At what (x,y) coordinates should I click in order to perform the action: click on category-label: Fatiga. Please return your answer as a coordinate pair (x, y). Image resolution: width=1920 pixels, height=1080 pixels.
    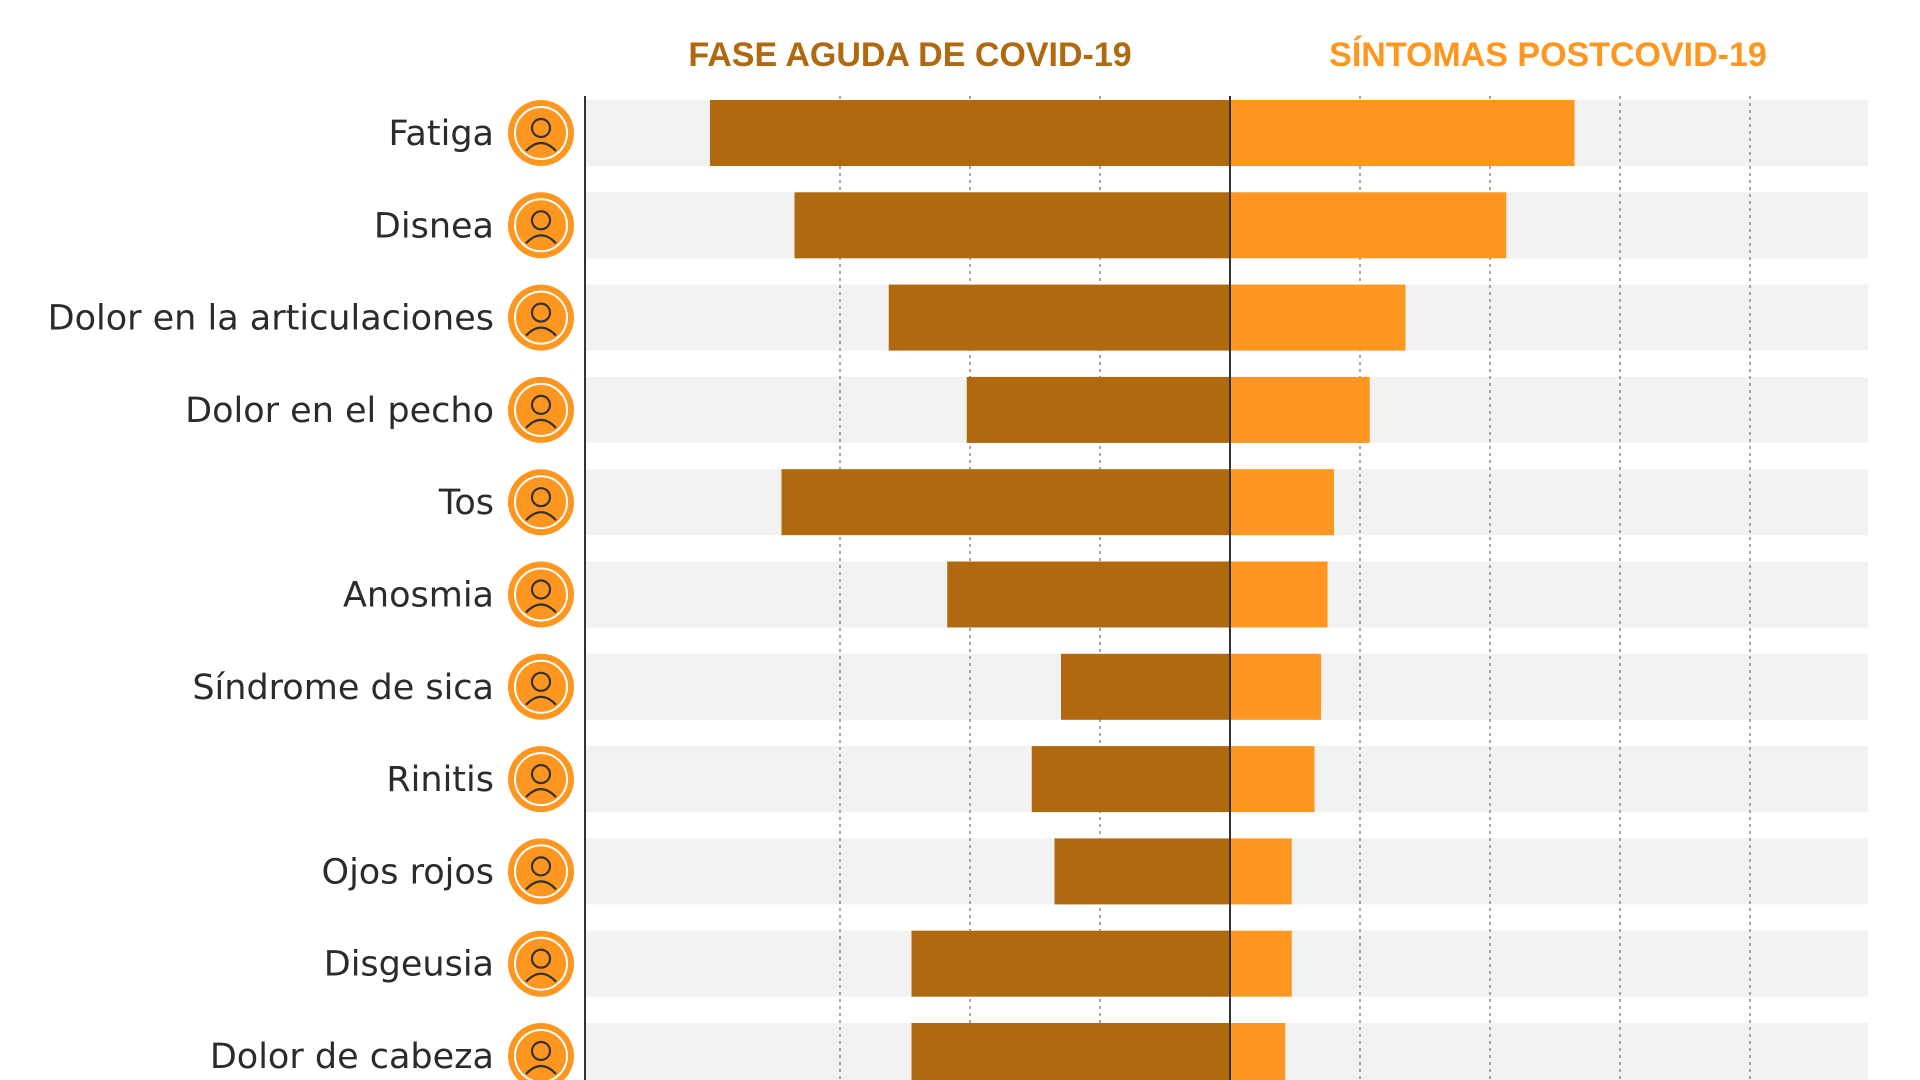
    Looking at the image, I should click on (441, 134).